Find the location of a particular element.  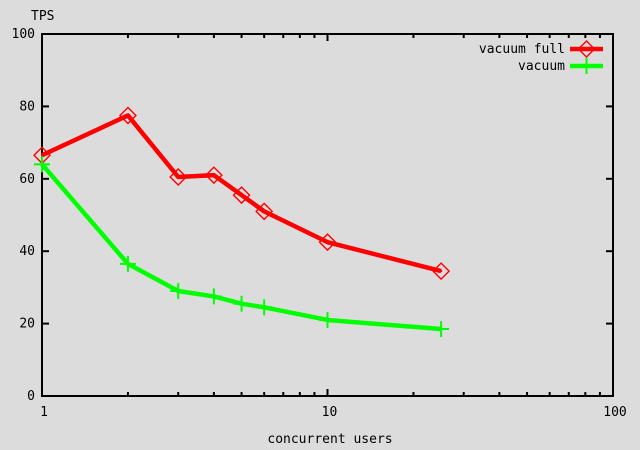

y-tick-label: 0 is located at coordinates (31, 396).